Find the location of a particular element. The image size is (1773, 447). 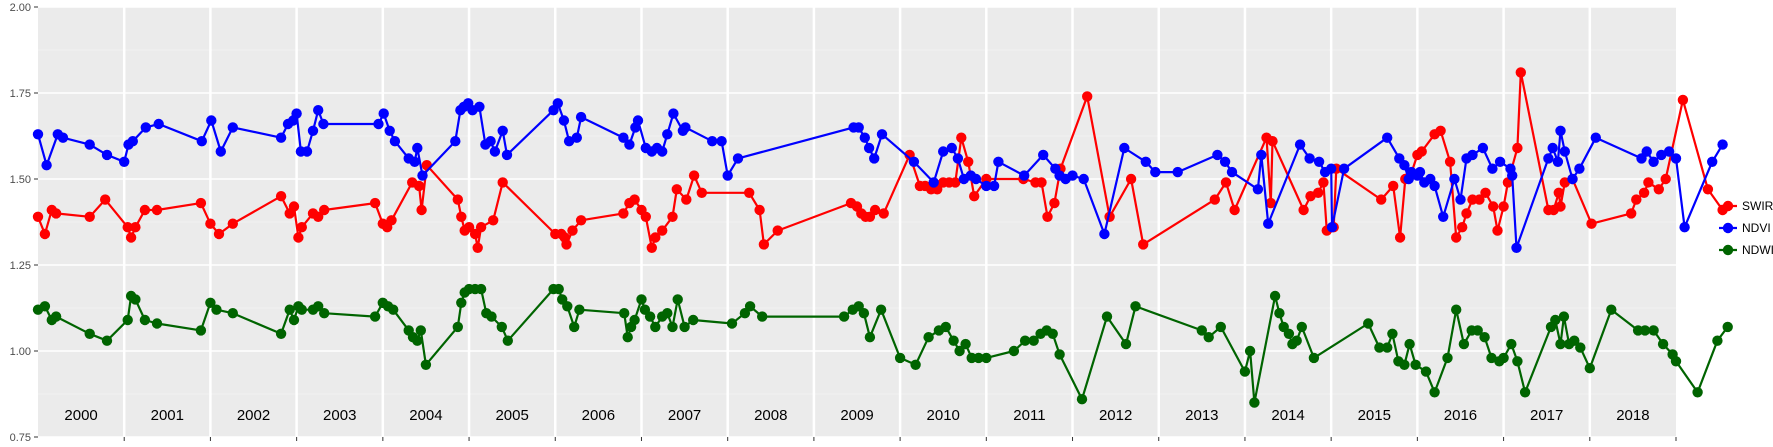

year-label: 2011 is located at coordinates (1029, 415).